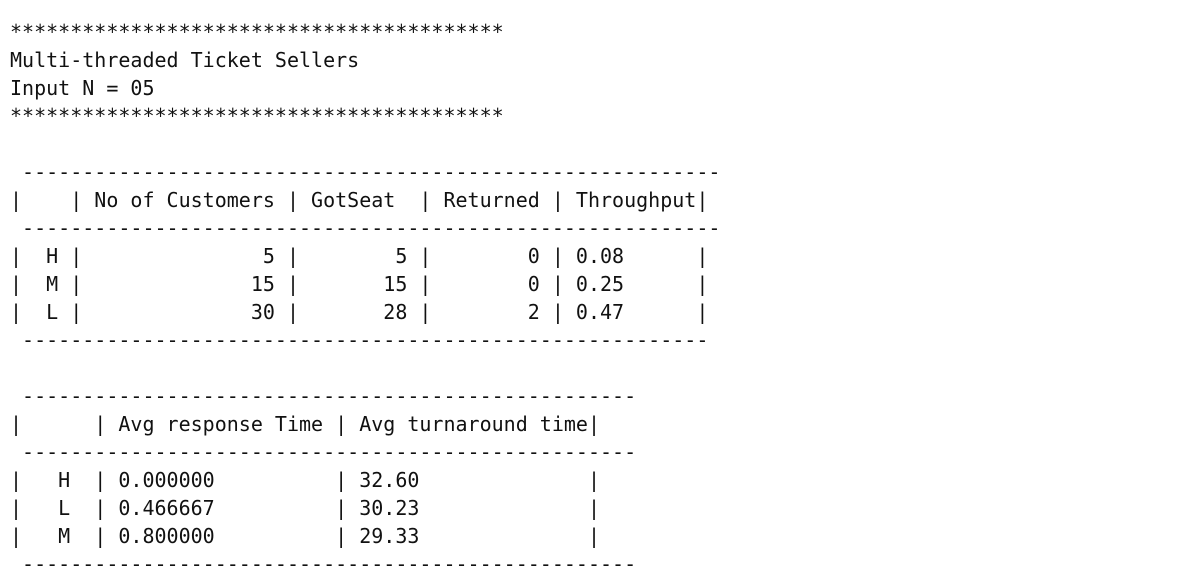 This screenshot has height=578, width=1184. What do you see at coordinates (359, 312) in the screenshot?
I see `seller-table-row-l: | L | 30 | 28 | 2 | 0.47 |` at bounding box center [359, 312].